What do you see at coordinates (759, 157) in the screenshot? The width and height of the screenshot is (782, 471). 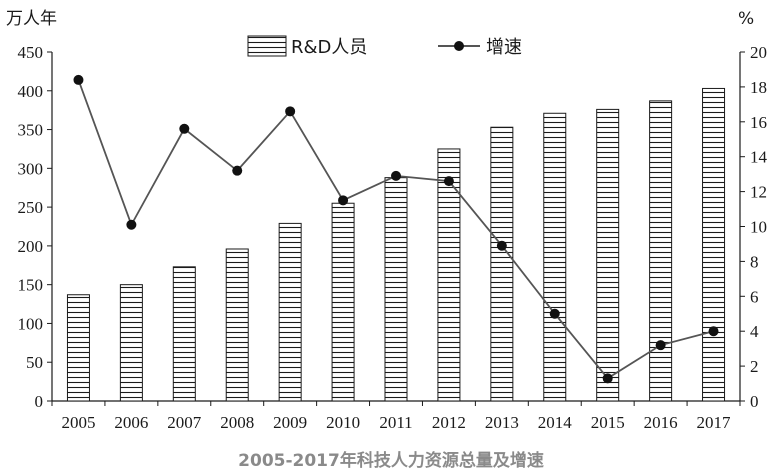 I see `right-tick-label: 14` at bounding box center [759, 157].